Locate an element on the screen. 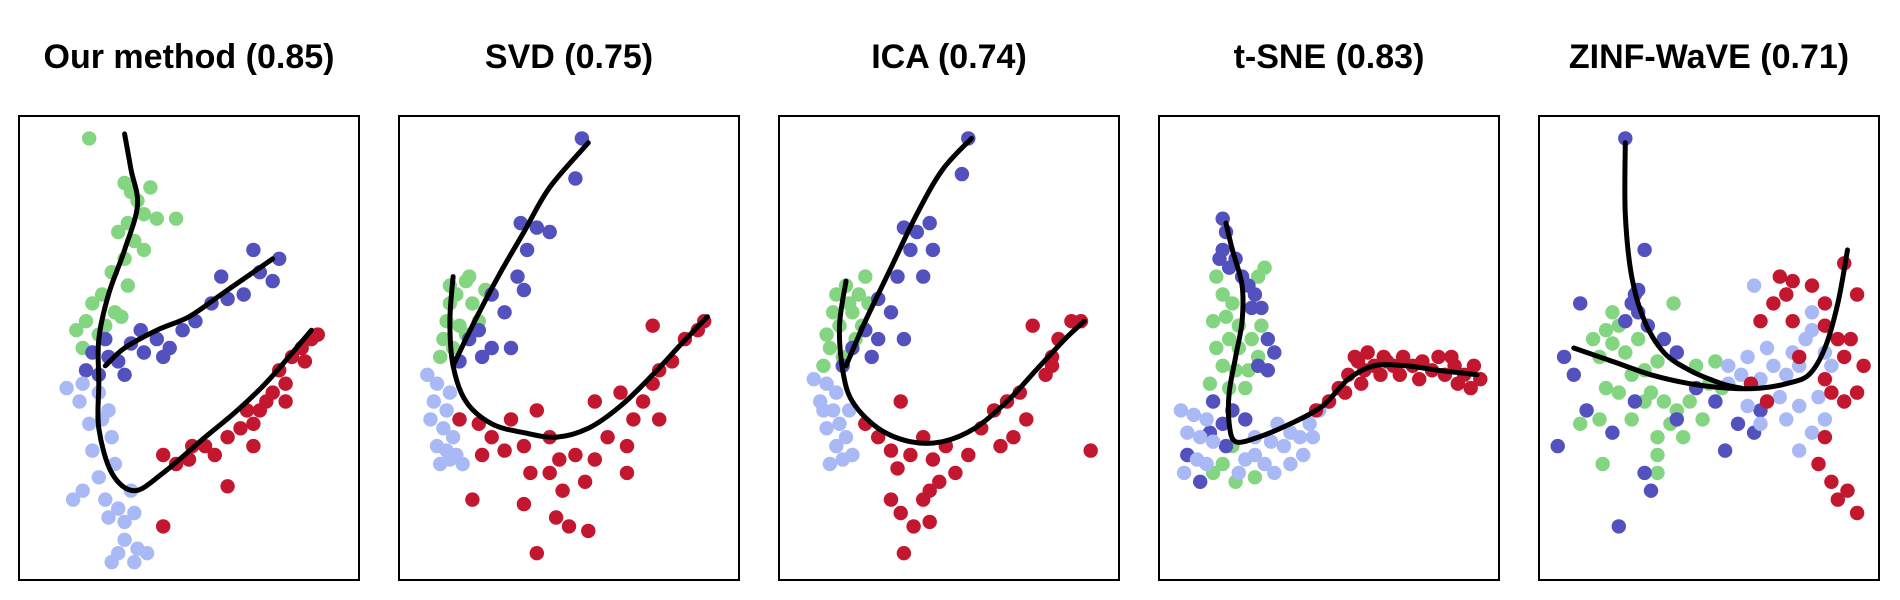 This screenshot has height=600, width=1900. chart-title: Our method (0.85) is located at coordinates (189, 57).